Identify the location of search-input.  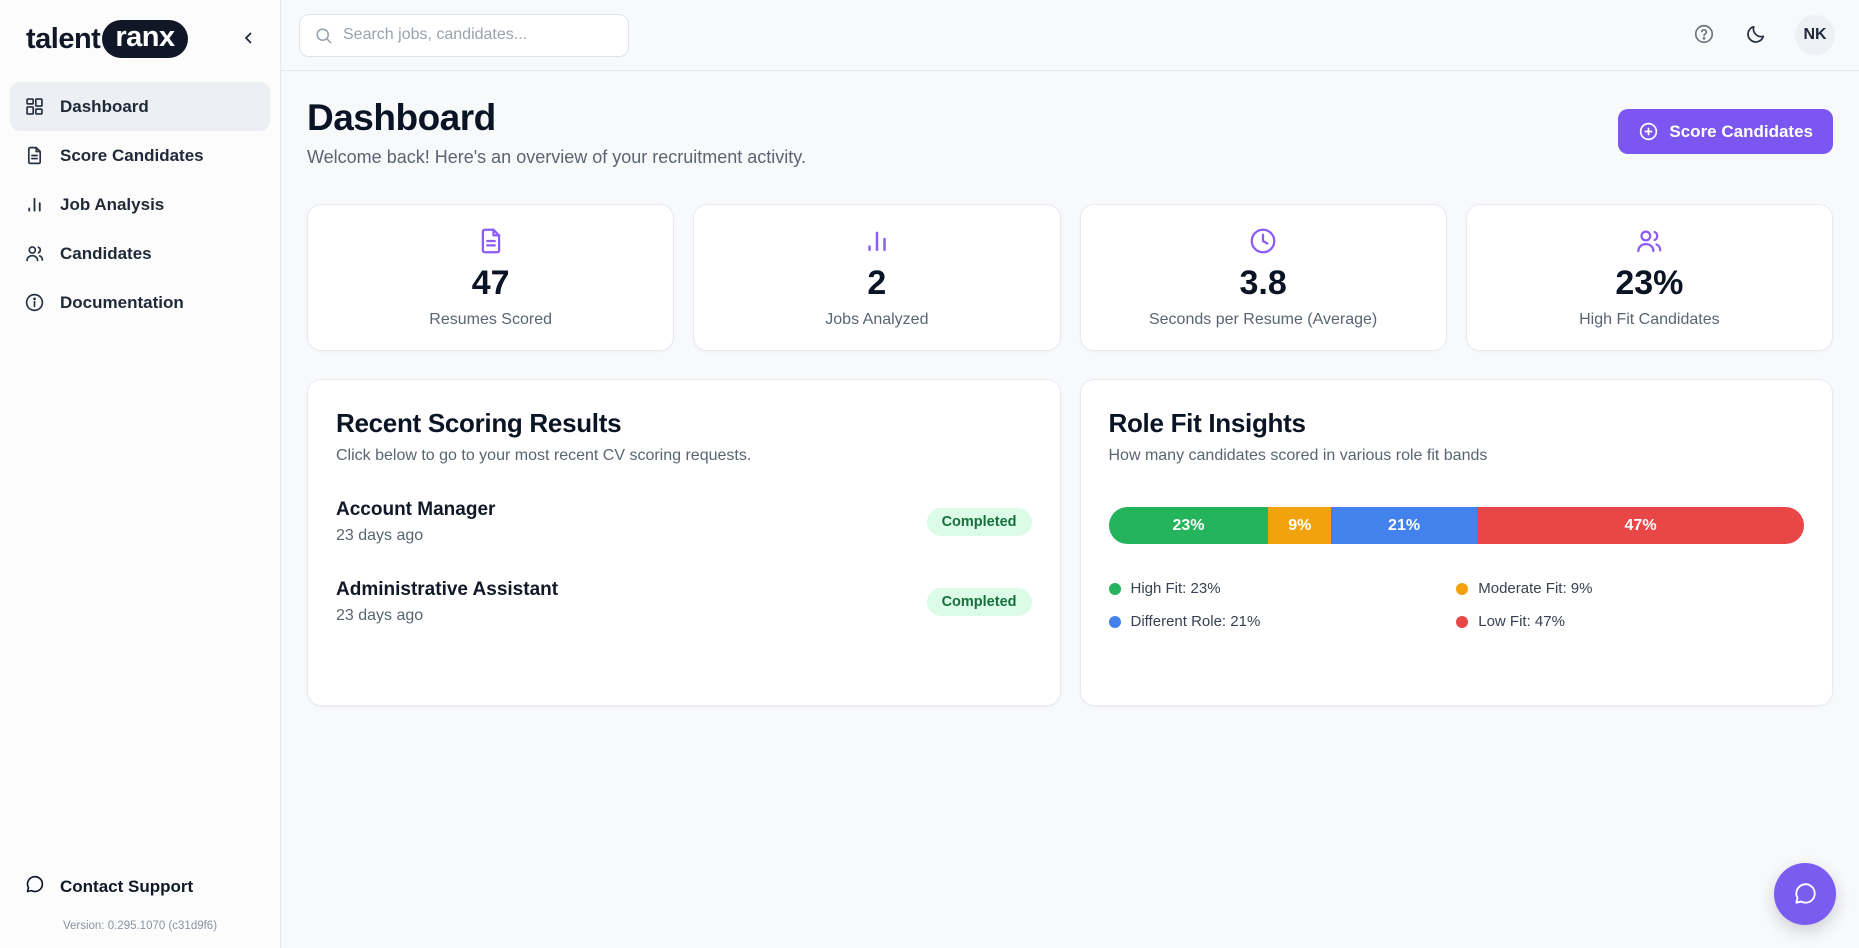
(478, 35).